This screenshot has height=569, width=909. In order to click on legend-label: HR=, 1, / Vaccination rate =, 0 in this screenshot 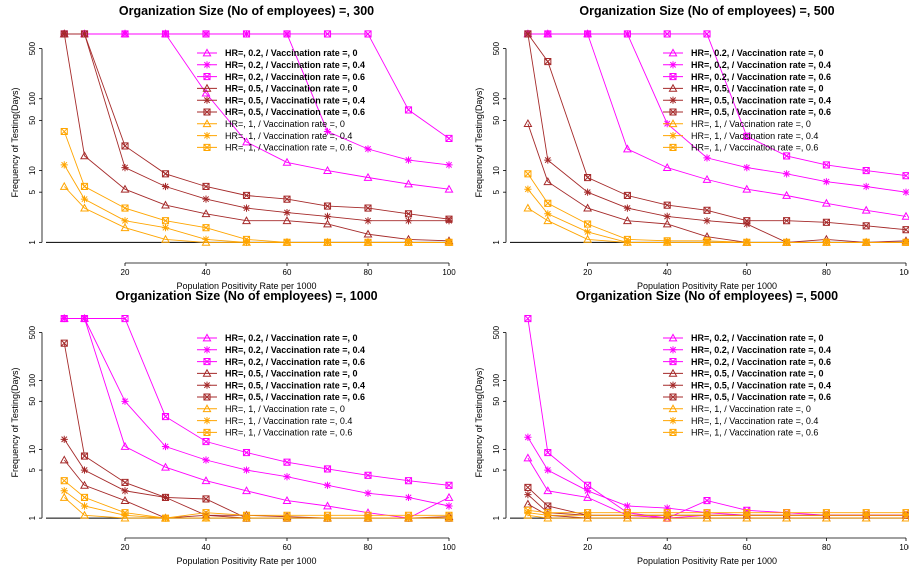, I will do `click(285, 124)`.